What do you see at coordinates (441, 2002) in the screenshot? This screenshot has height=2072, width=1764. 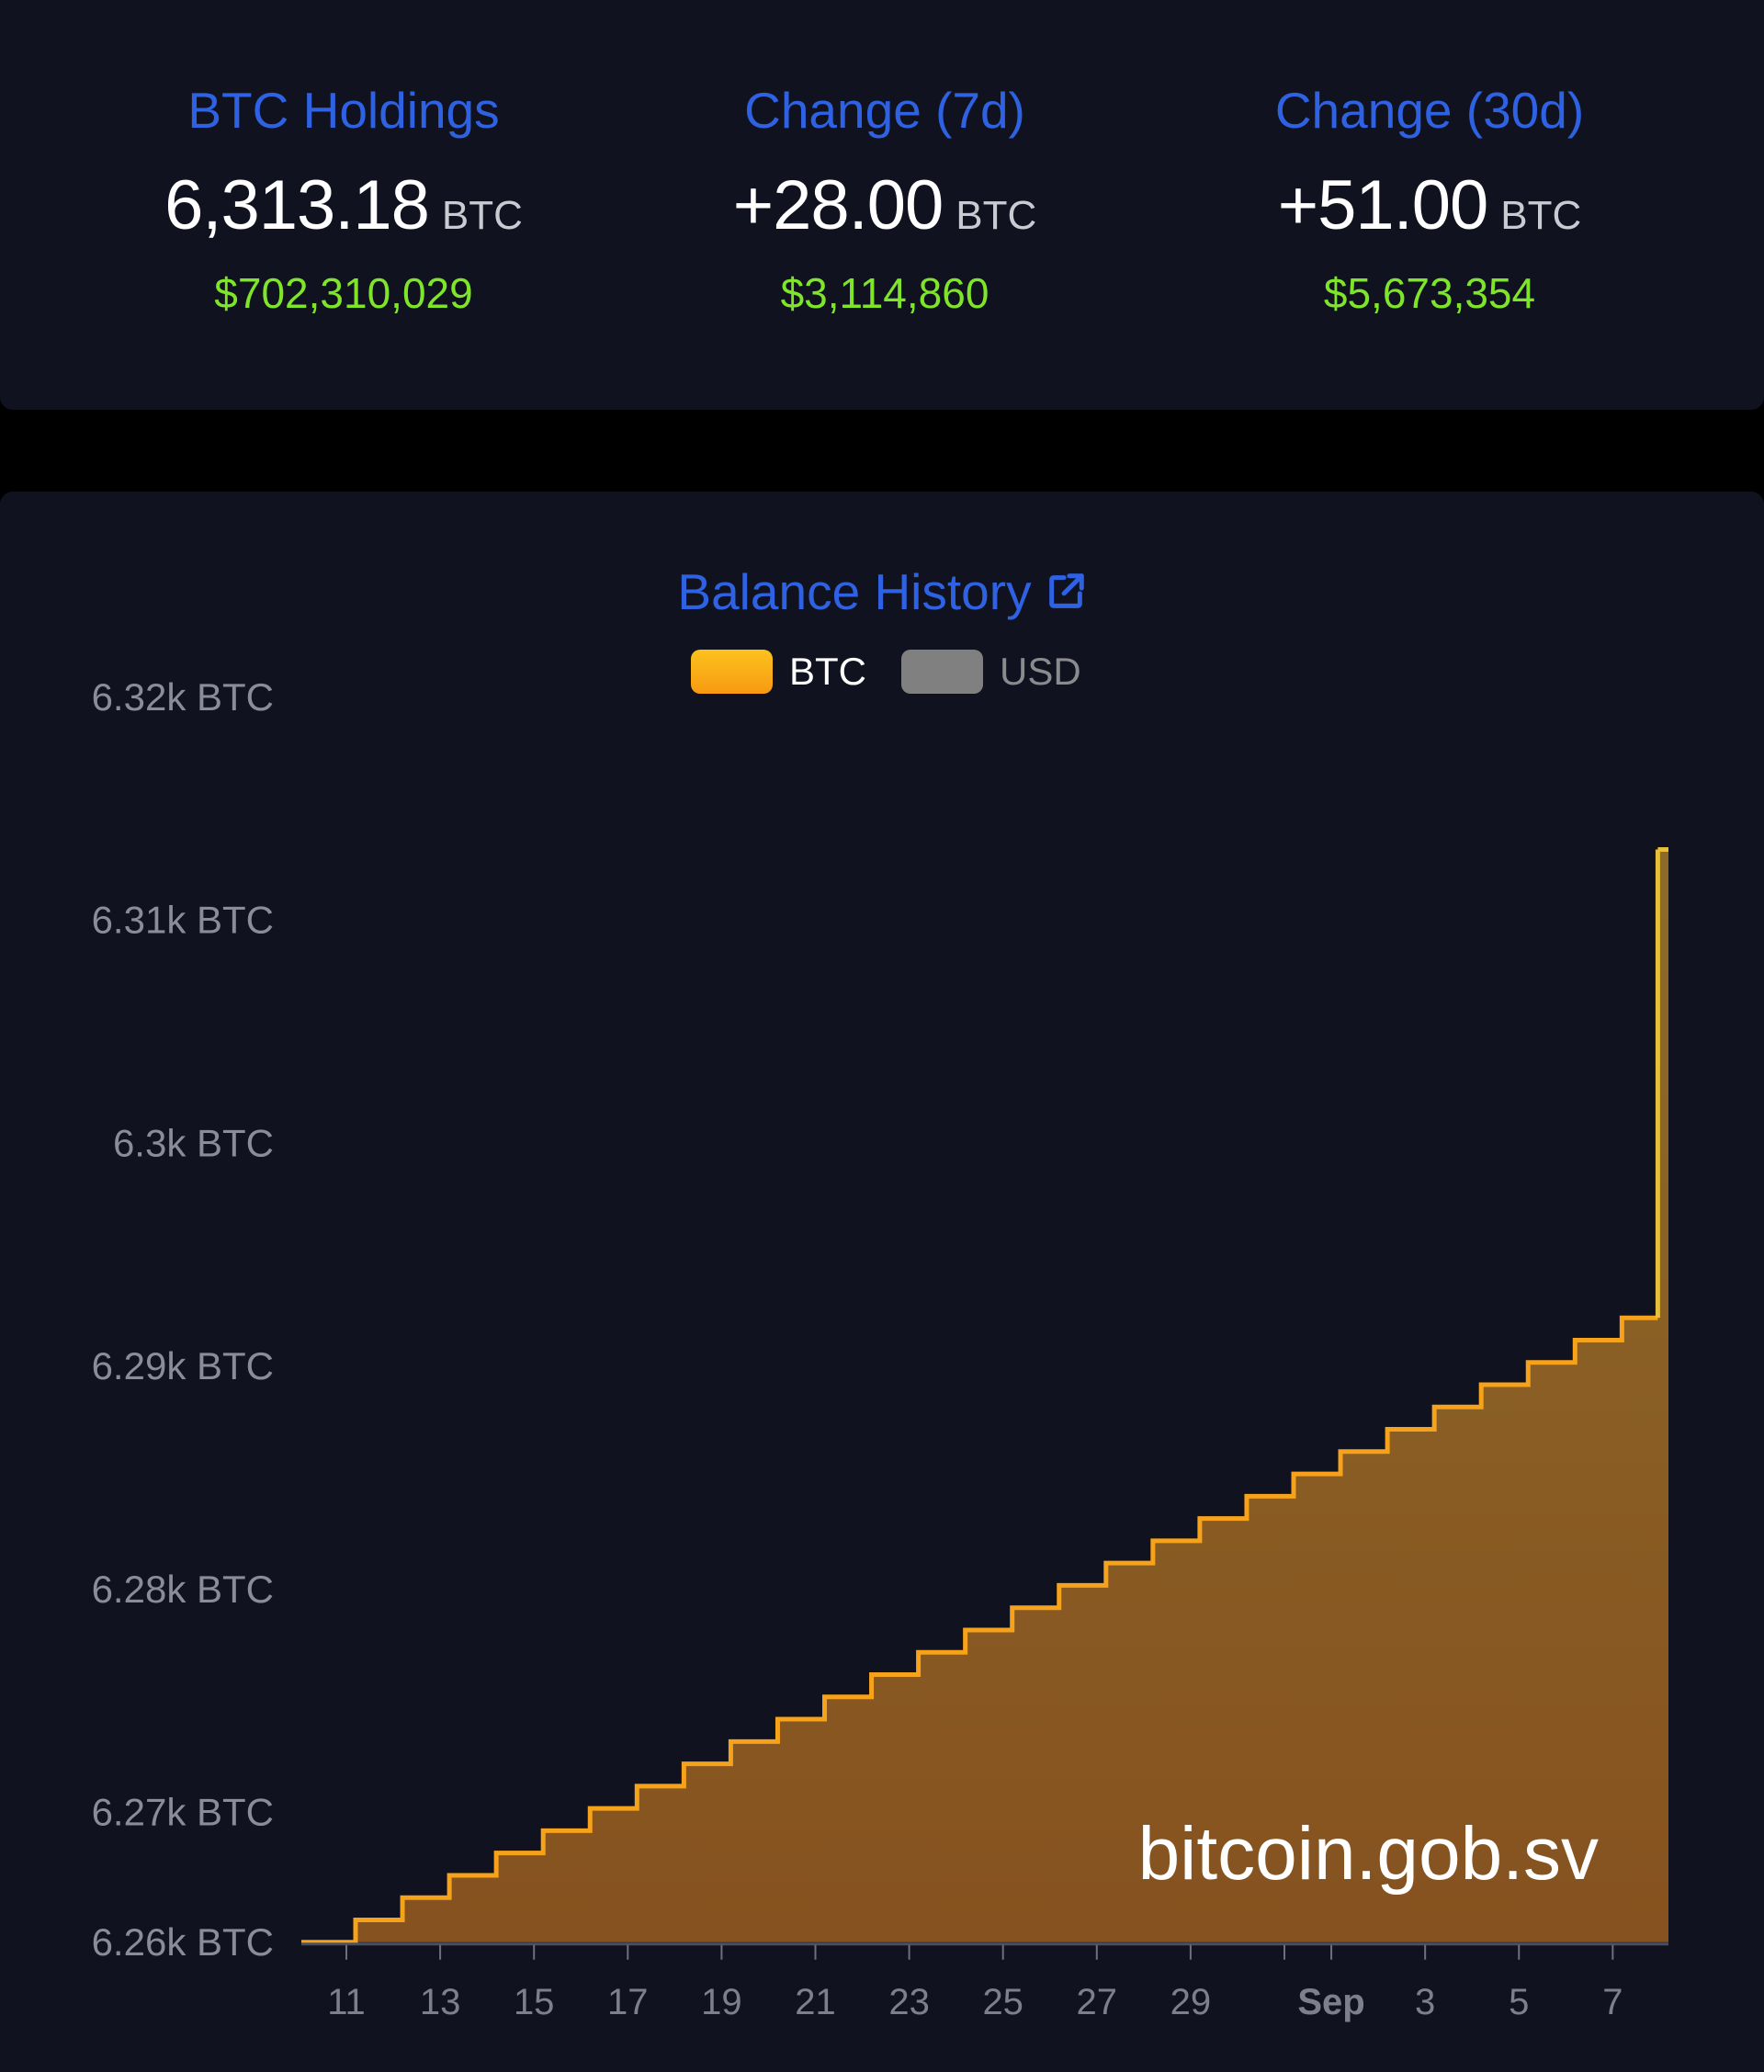 I see `x-tick-label: 13` at bounding box center [441, 2002].